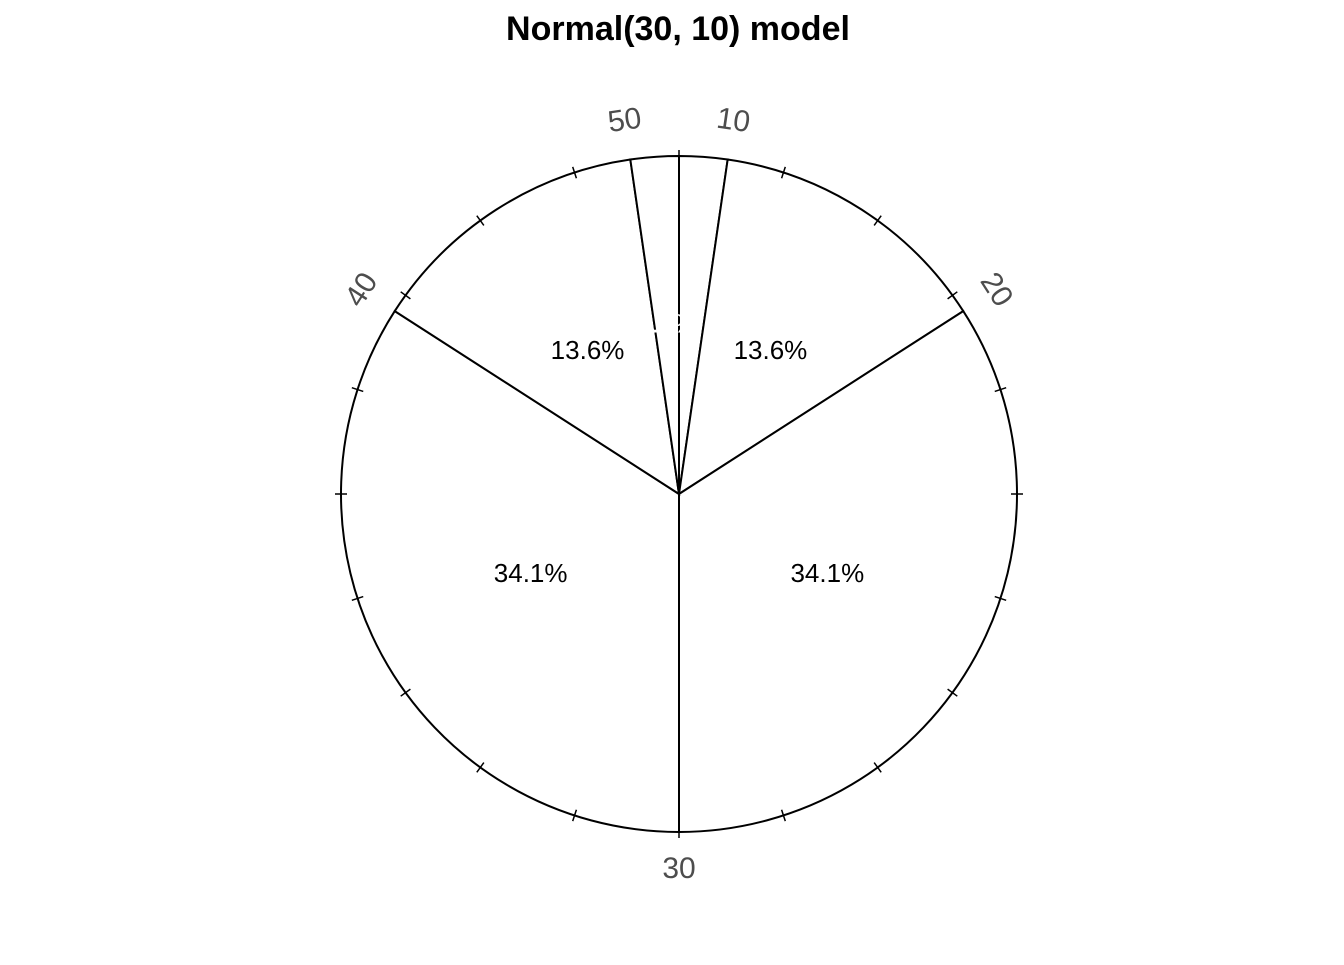 Image resolution: width=1344 pixels, height=965 pixels. Describe the element at coordinates (666, 323) in the screenshot. I see `slice-label: 2.3%` at that location.